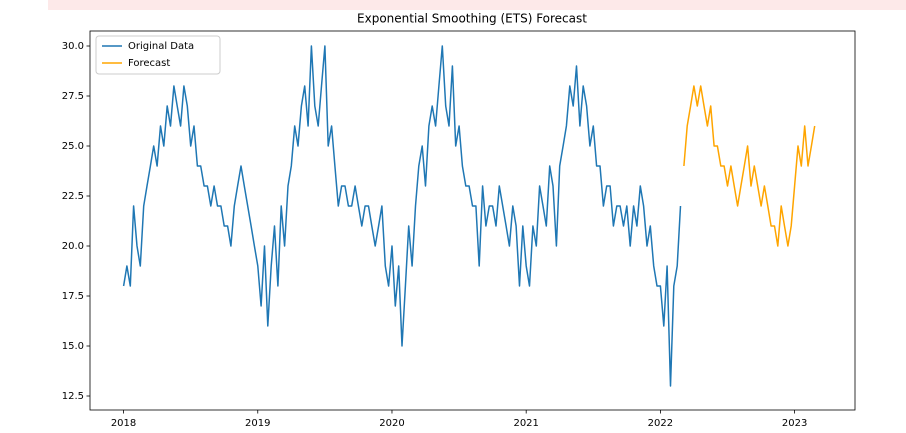 This screenshot has width=906, height=433. What do you see at coordinates (73, 346) in the screenshot?
I see `y-tick-label: 15.0` at bounding box center [73, 346].